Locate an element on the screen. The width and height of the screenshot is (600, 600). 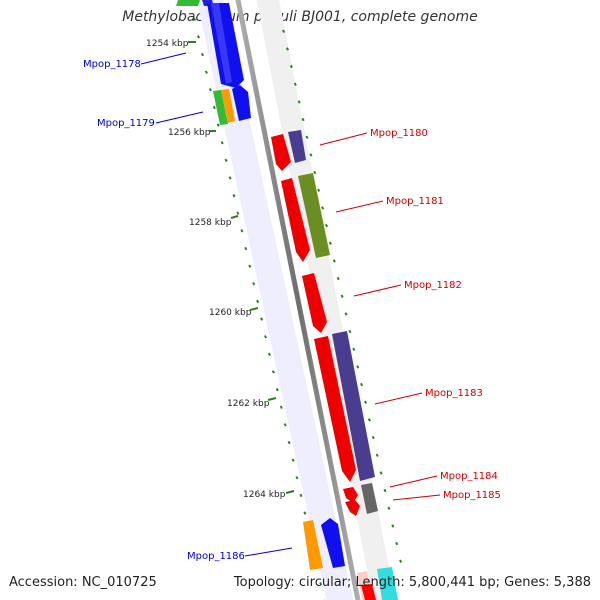
label-mpop-1180: Mpop_1180 is located at coordinates (399, 133).